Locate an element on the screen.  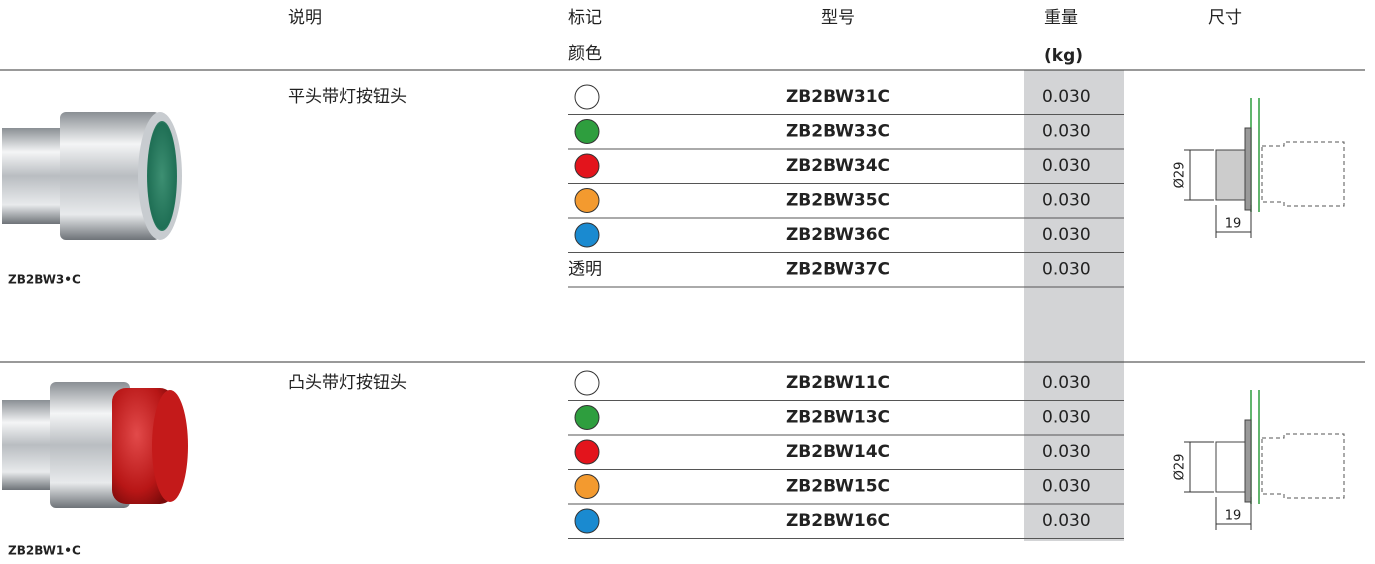
color-text: 透明 is located at coordinates (585, 270).